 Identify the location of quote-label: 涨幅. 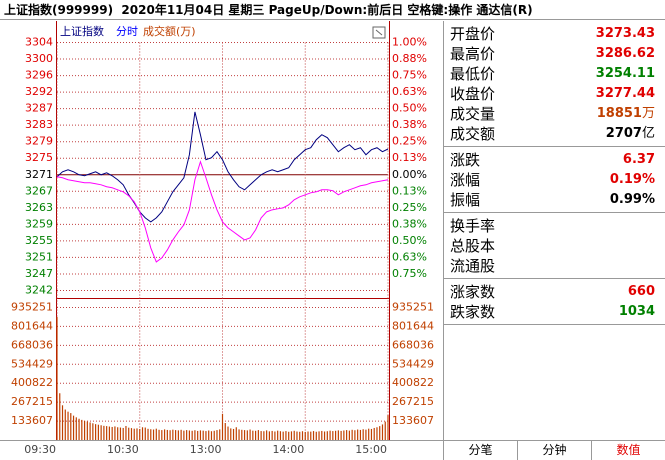
(465, 180).